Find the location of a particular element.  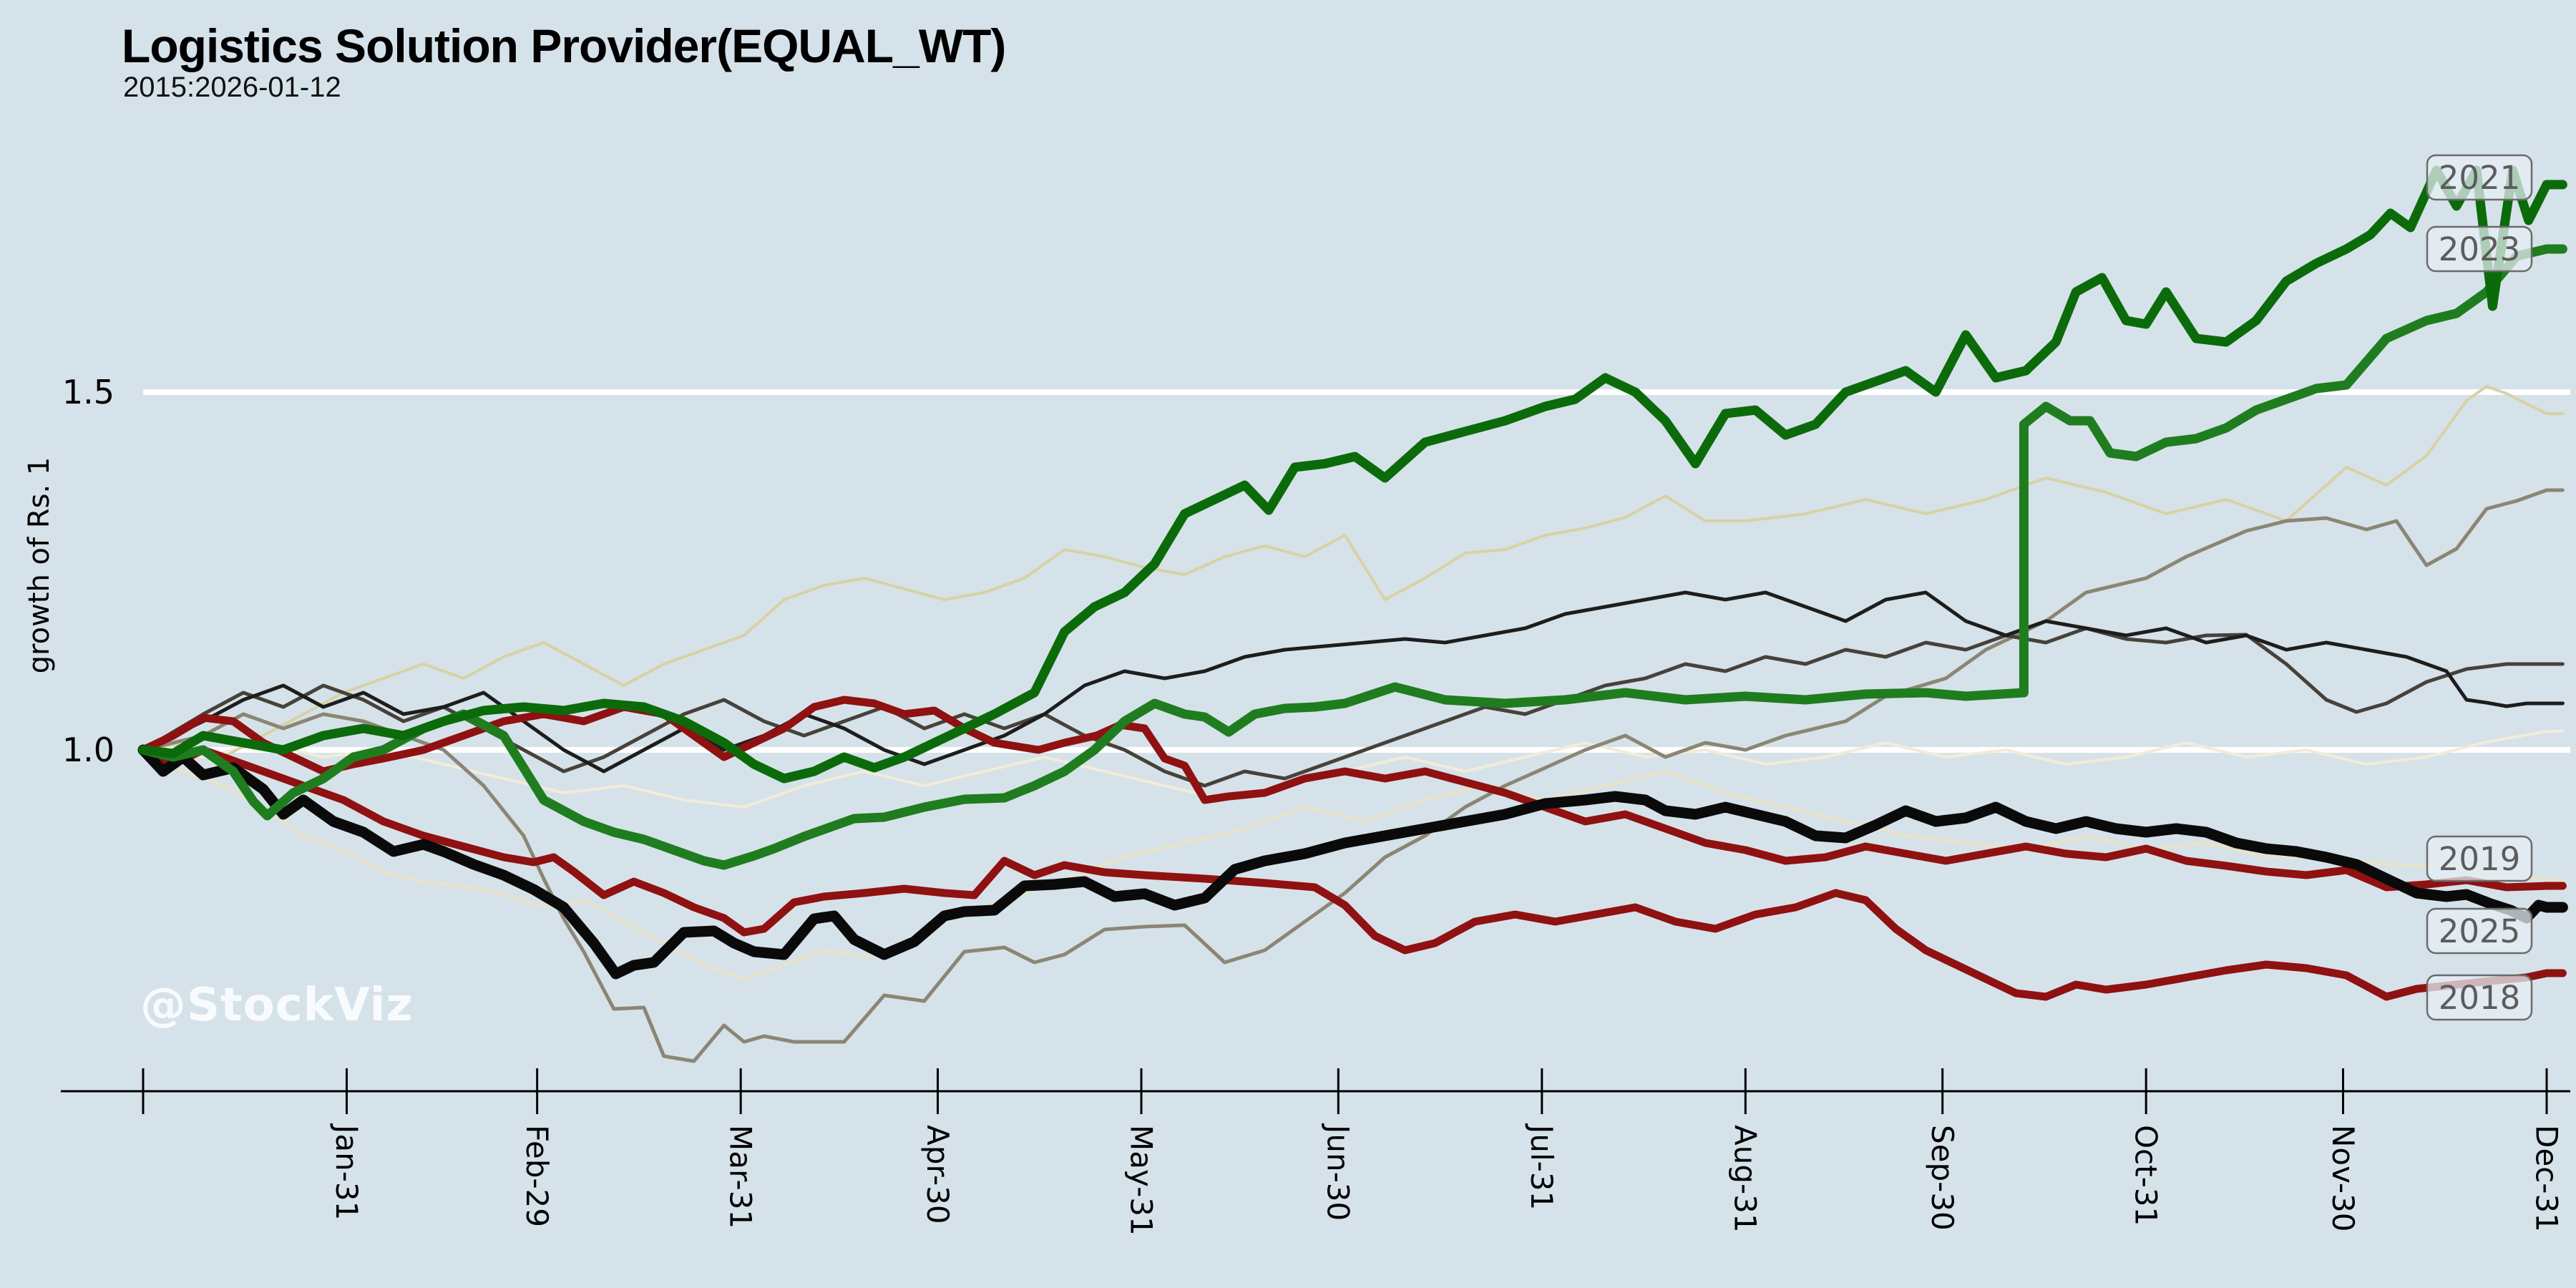

x-tick-label-Sep-30: Sep-30 is located at coordinates (1942, 1178).